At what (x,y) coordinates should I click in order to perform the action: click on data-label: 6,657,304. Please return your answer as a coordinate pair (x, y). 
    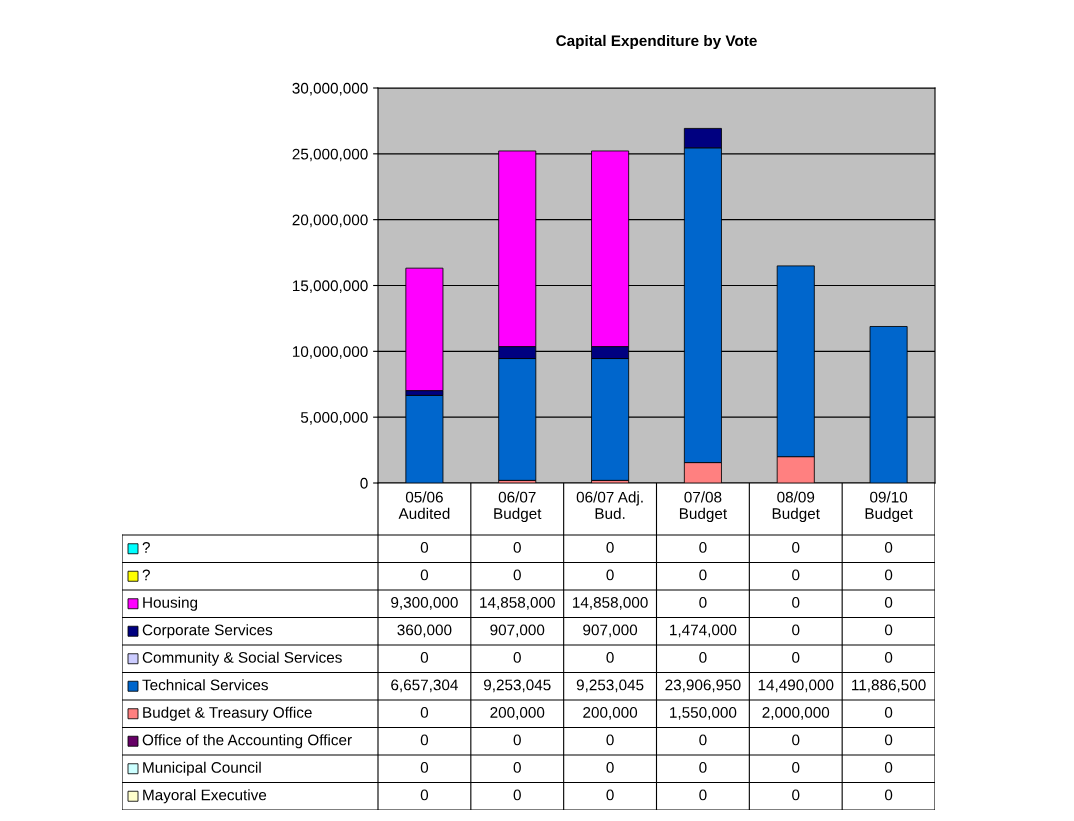
    Looking at the image, I should click on (424, 686).